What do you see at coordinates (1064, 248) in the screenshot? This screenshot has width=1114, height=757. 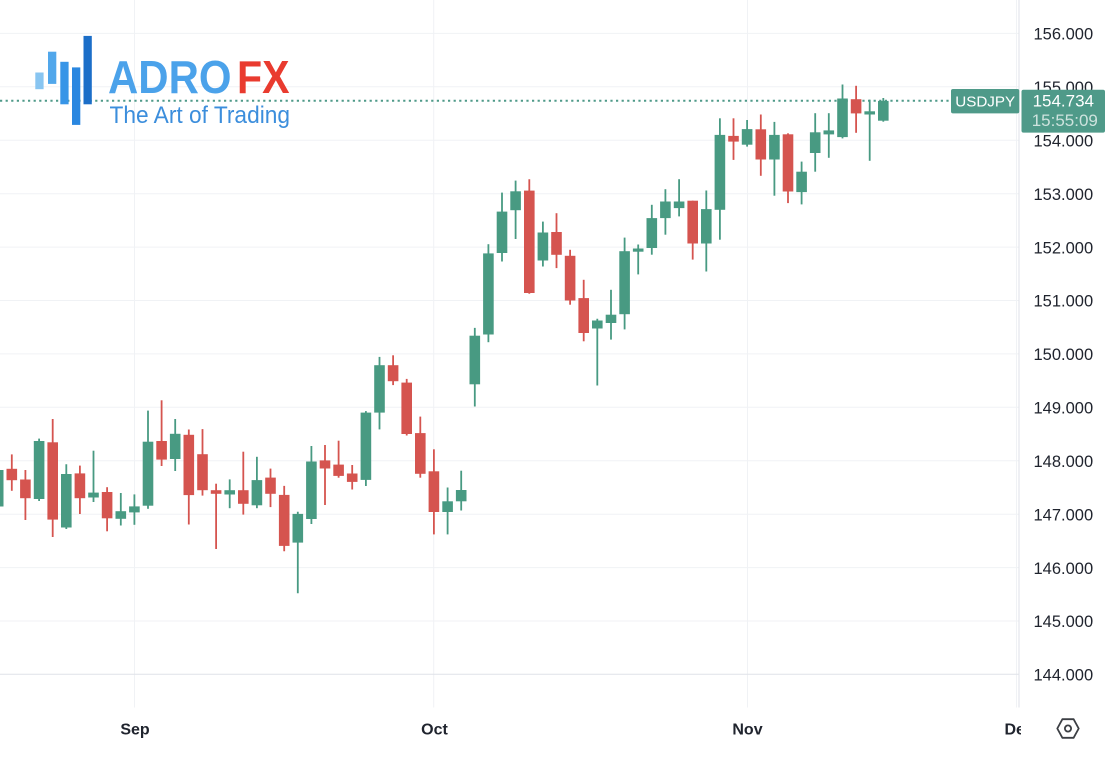 I see `svg-text: 152.000` at bounding box center [1064, 248].